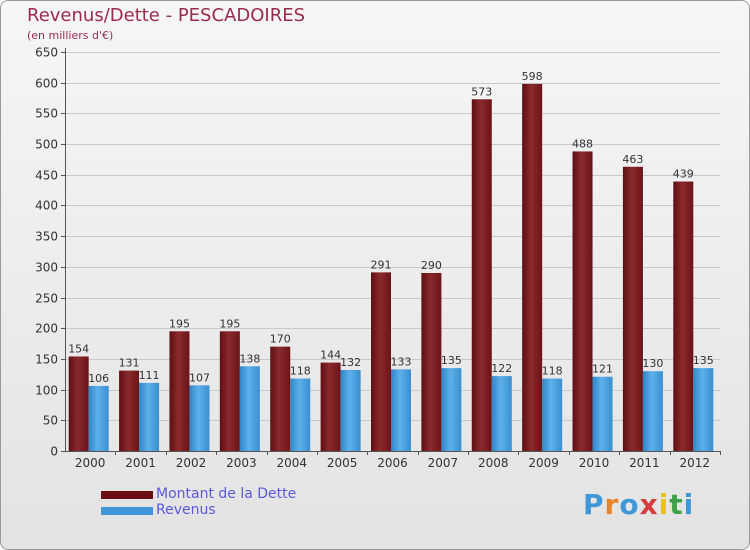  Describe the element at coordinates (676, 504) in the screenshot. I see `brand-letter: t` at that location.